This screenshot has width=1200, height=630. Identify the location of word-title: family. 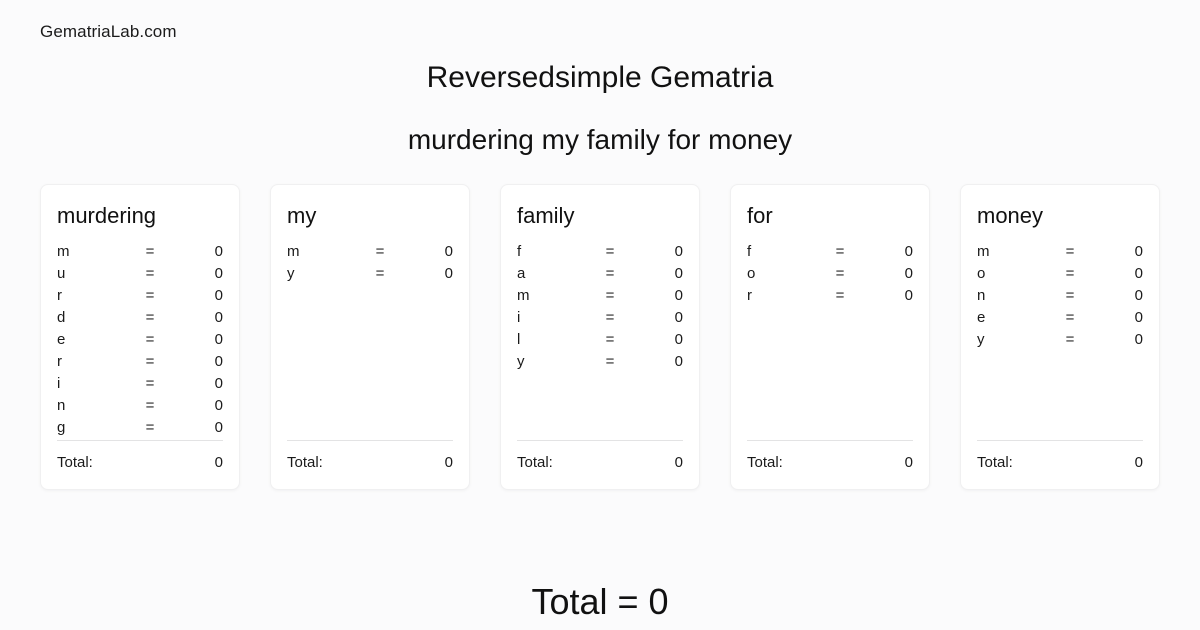
(546, 215).